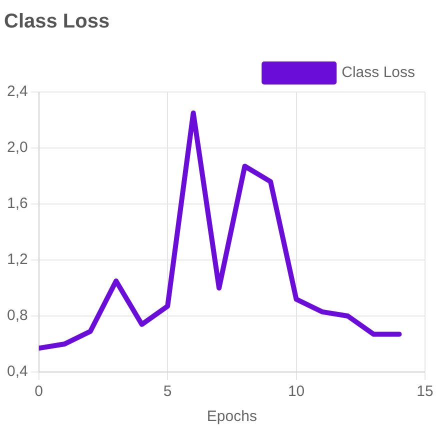  I want to click on y-tick-label: 0,8, so click(17, 315).